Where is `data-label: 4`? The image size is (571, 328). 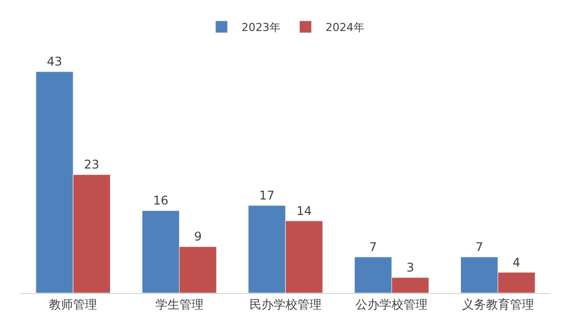
data-label: 4 is located at coordinates (516, 262).